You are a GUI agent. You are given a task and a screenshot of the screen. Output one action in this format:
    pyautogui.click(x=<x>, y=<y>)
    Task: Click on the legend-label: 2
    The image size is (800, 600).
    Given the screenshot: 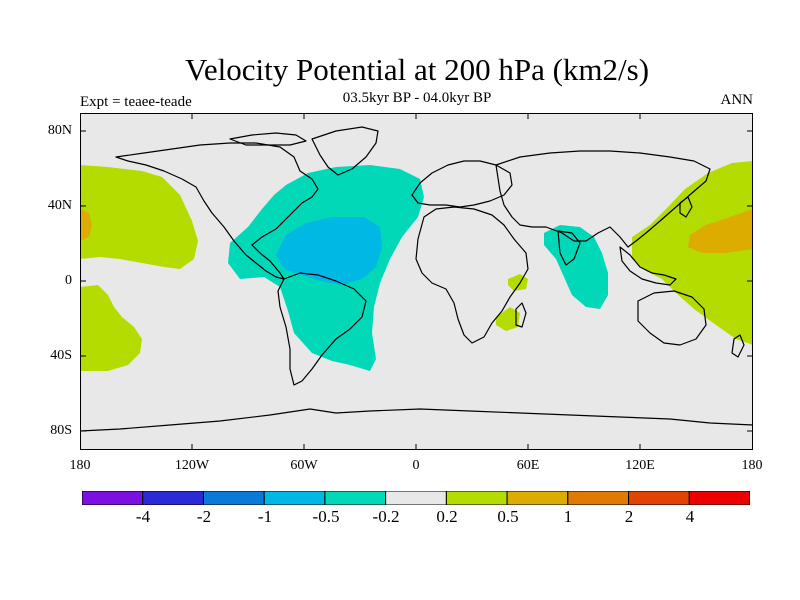 What is the action you would take?
    pyautogui.click(x=629, y=516)
    